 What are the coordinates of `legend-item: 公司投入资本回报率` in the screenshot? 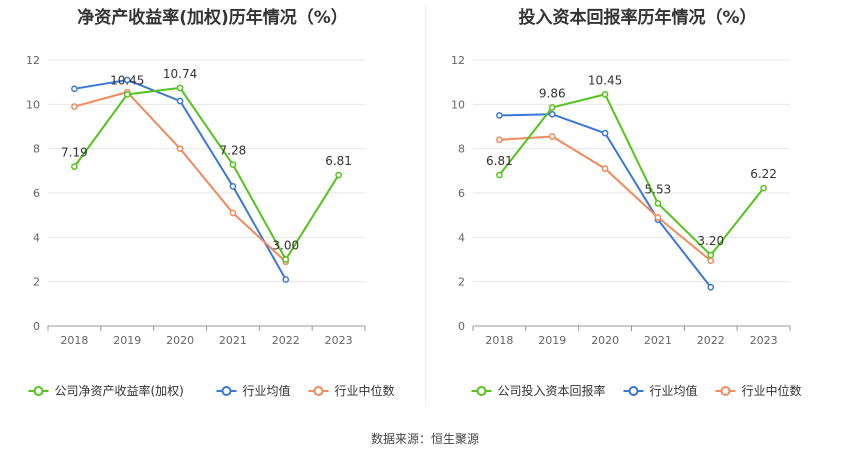 It's located at (538, 390).